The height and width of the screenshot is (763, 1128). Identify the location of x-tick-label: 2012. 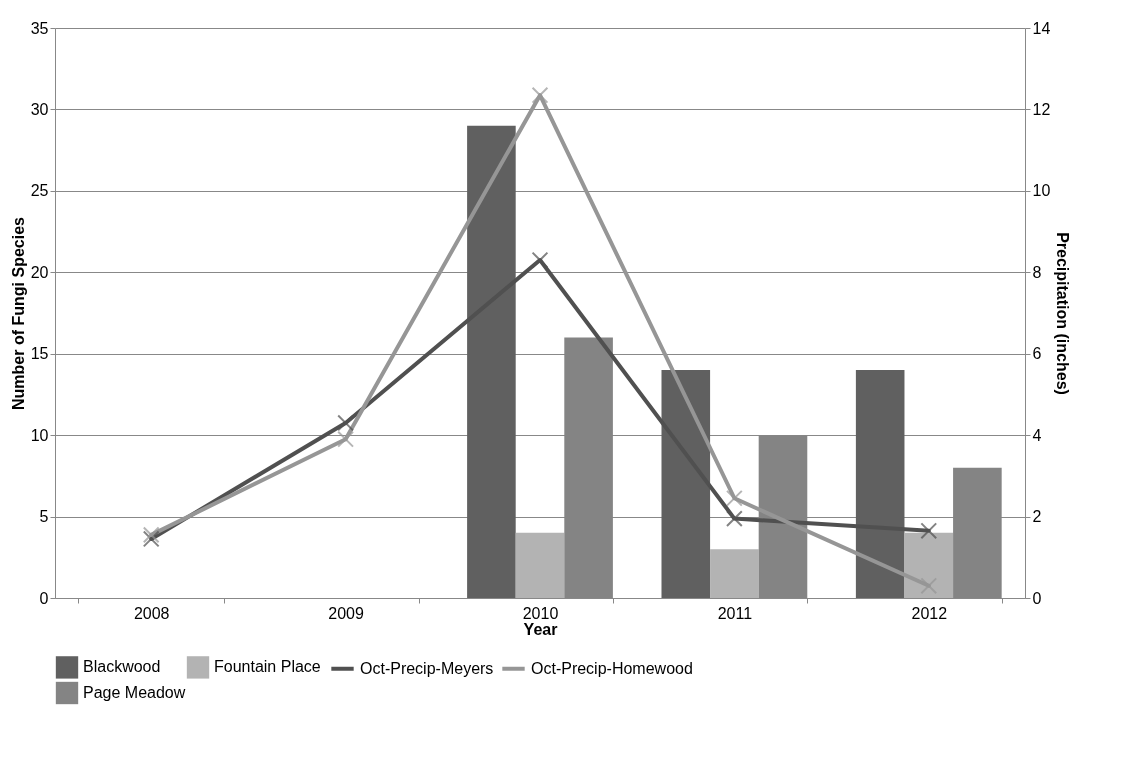
(929, 613).